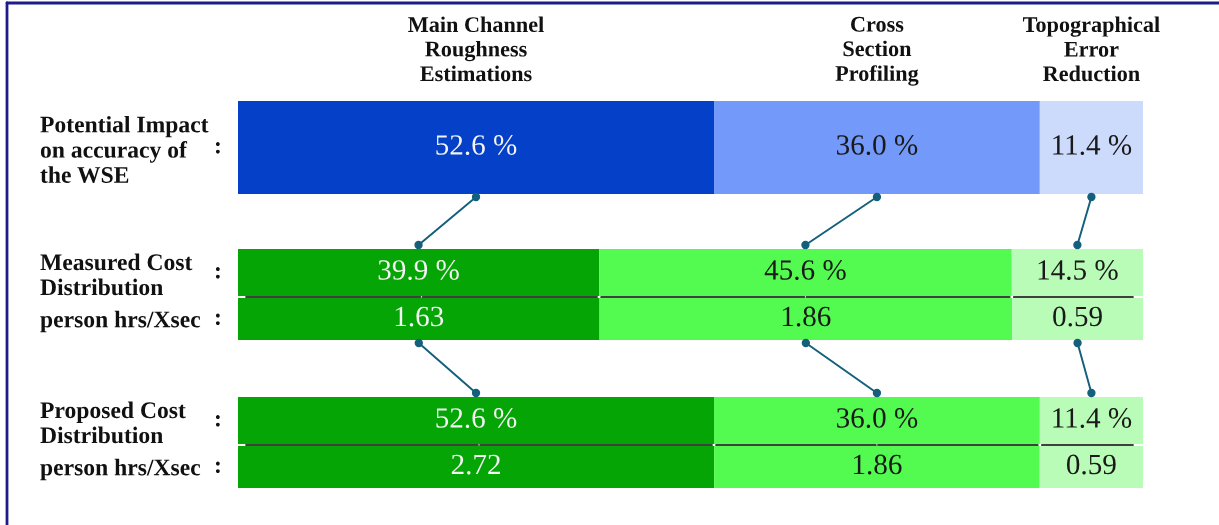 The height and width of the screenshot is (525, 1219). What do you see at coordinates (1091, 49) in the screenshot?
I see `series-label: Topographical Error Reduction` at bounding box center [1091, 49].